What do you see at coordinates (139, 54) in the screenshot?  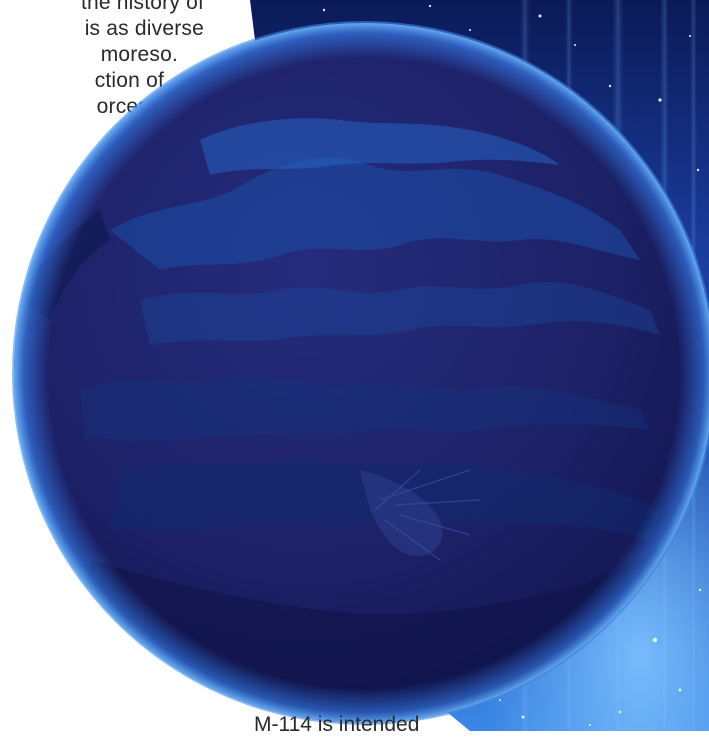 I see `intro-text-line: moreso.` at bounding box center [139, 54].